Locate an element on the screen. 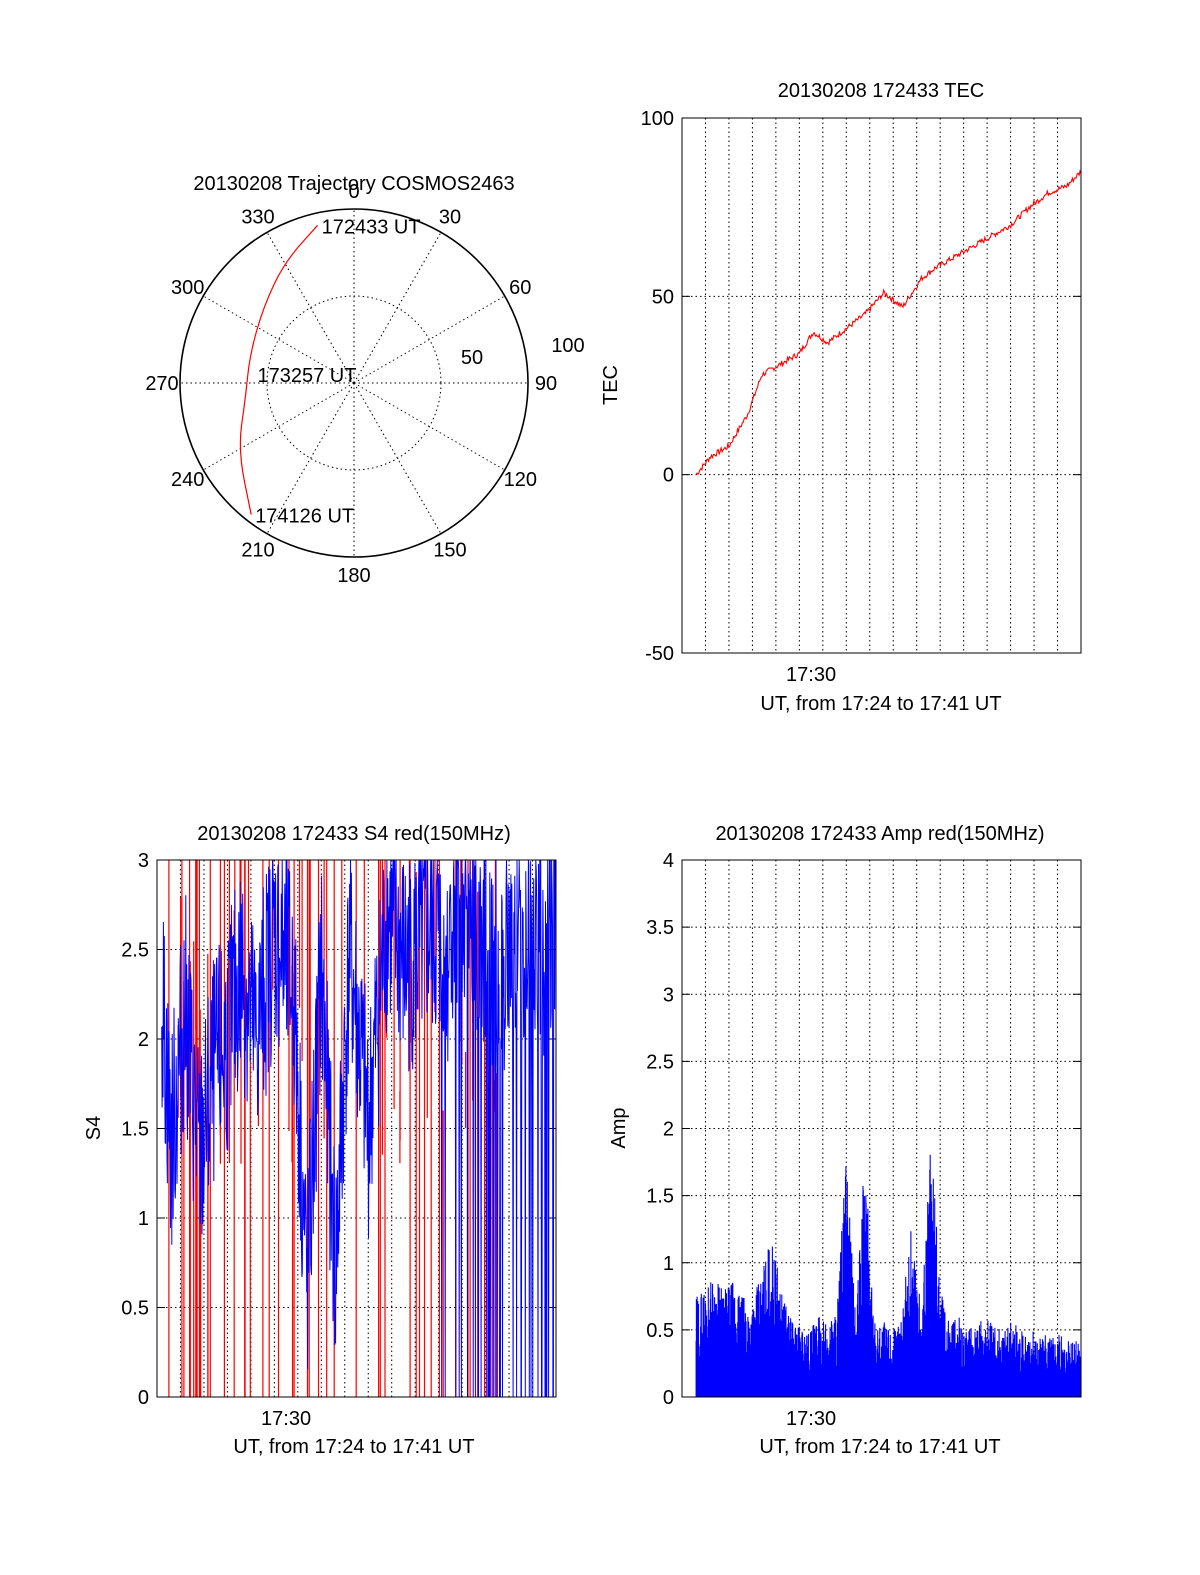 This screenshot has width=1200, height=1575. s4-xlabel: UT, from 17:24 to 17:41 UT is located at coordinates (353, 1447).